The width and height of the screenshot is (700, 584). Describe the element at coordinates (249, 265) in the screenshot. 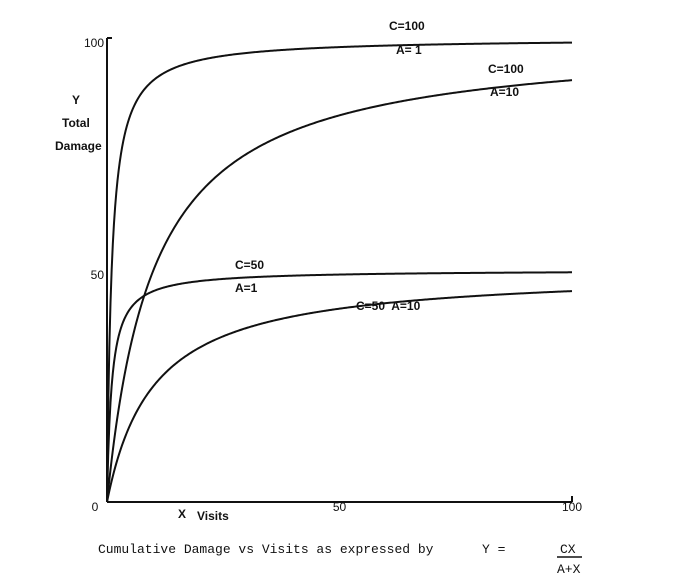

I see `series-label-c50-a1-c: C=50` at that location.